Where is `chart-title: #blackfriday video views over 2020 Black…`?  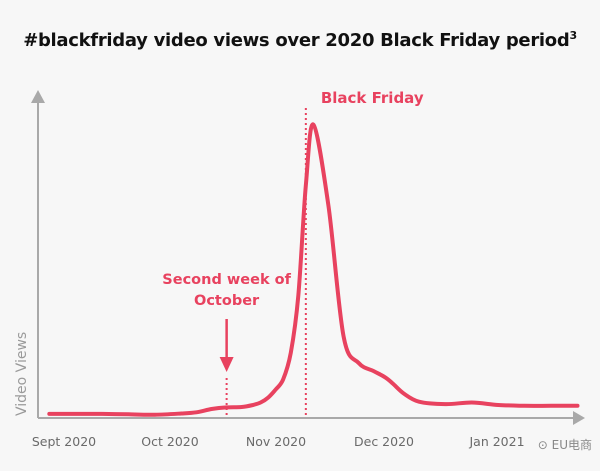
chart-title: #blackfriday video views over 2020 Black… is located at coordinates (300, 40).